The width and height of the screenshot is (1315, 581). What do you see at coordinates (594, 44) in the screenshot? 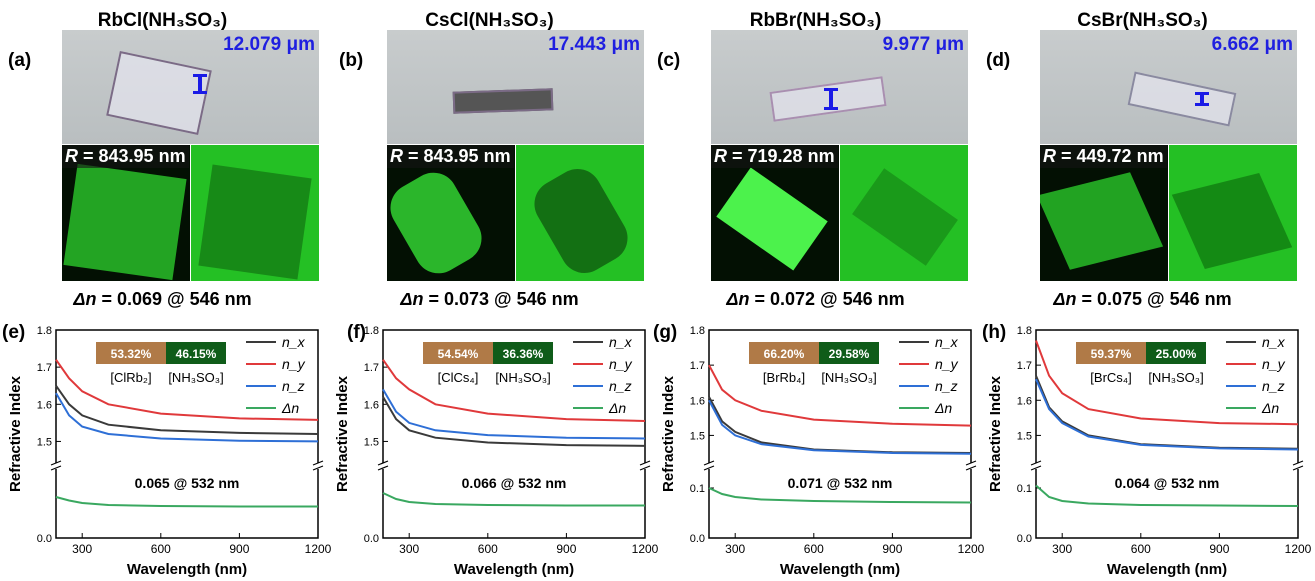
I see `thickness-label: 17.443 μm` at bounding box center [594, 44].